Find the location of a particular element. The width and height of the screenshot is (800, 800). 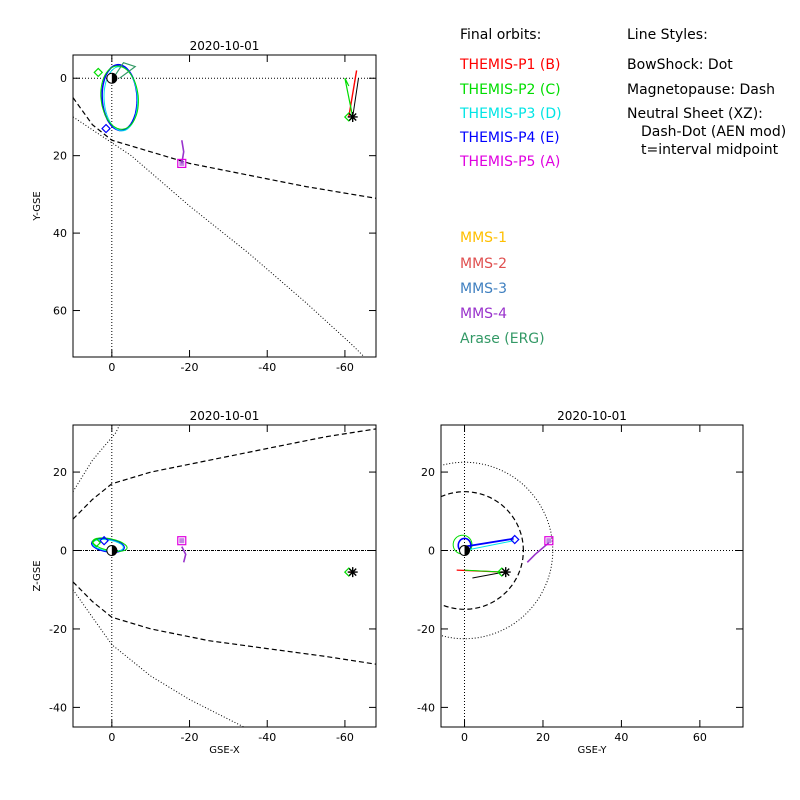

legend-mms-1: MMS-1 is located at coordinates (484, 238).